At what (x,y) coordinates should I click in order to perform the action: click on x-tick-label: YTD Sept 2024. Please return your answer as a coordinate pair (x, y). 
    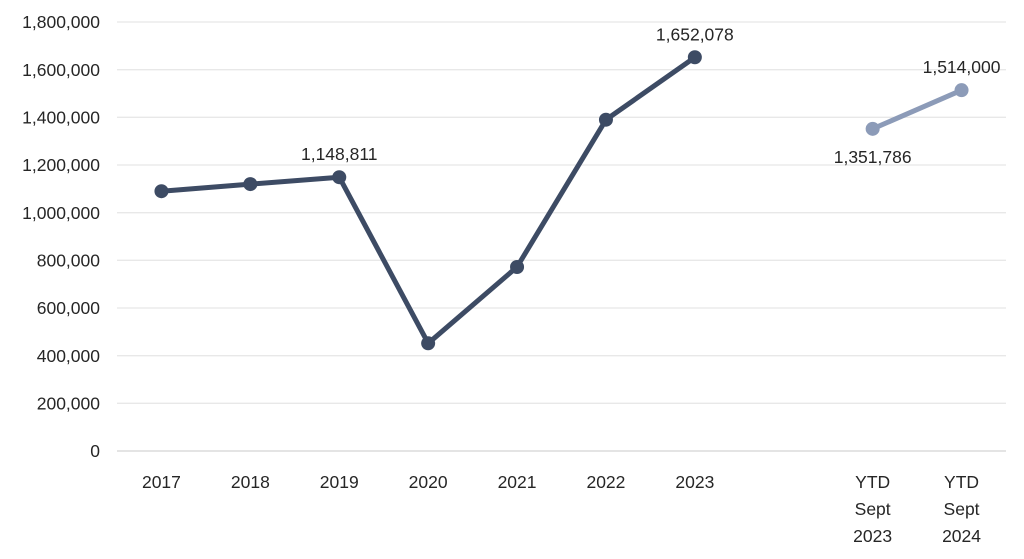
    Looking at the image, I should click on (961, 509).